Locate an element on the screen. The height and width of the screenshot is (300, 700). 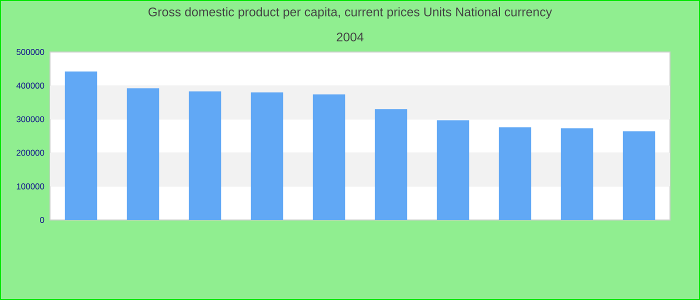
y-tick-label: 200000 is located at coordinates (30, 153).